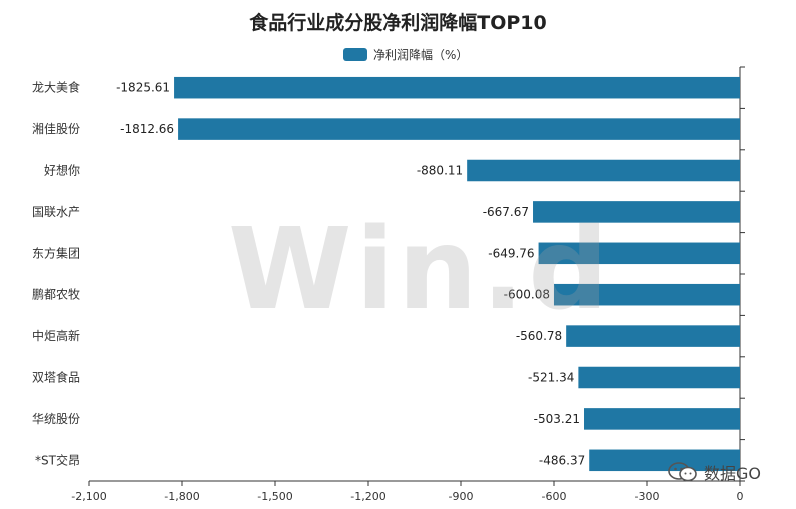 This screenshot has height=509, width=796. Describe the element at coordinates (740, 496) in the screenshot. I see `x-tick-label: 0` at that location.